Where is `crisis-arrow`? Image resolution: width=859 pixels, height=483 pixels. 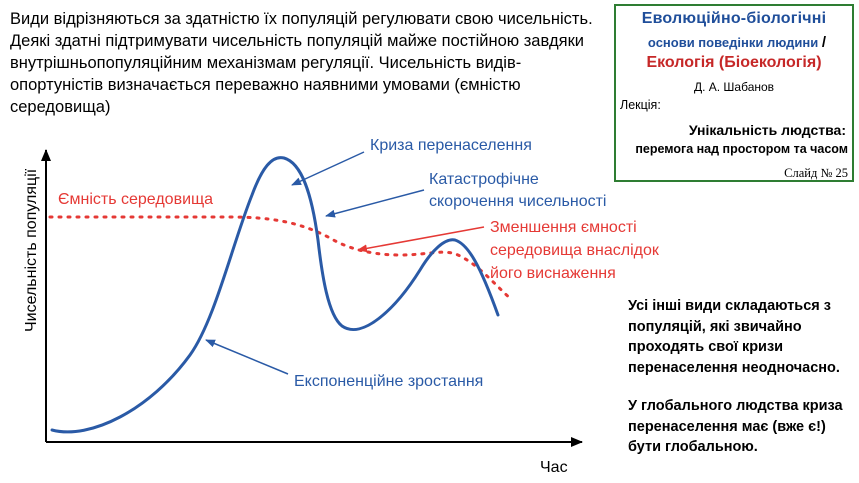
crisis-arrow is located at coordinates (328, 168).